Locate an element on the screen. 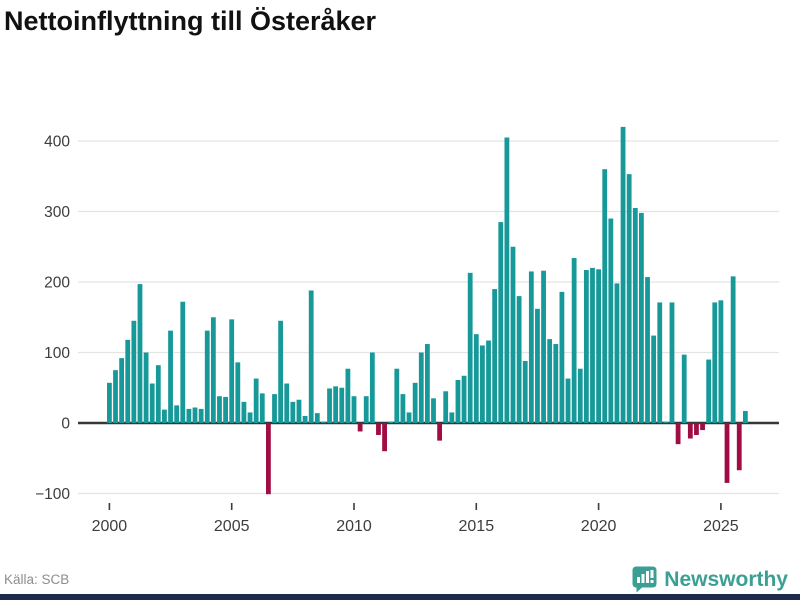 This screenshot has height=600, width=800. bar-2009-Q2 is located at coordinates (336, 404).